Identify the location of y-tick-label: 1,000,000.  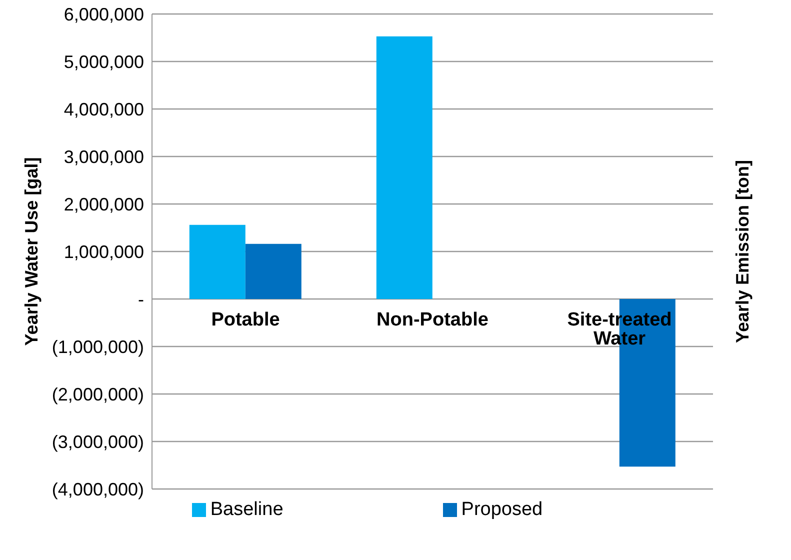
(104, 252).